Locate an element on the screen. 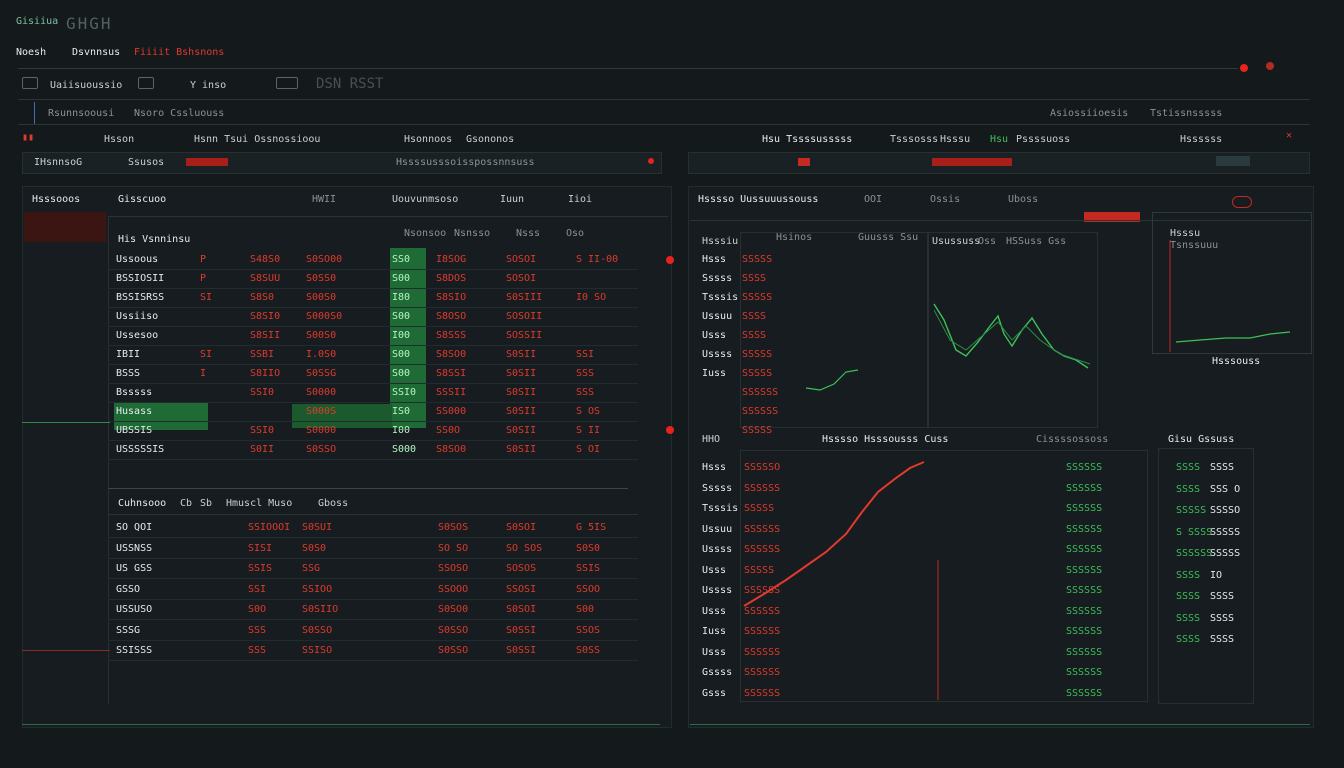  right-header-b: Tsssosss is located at coordinates (914, 139).